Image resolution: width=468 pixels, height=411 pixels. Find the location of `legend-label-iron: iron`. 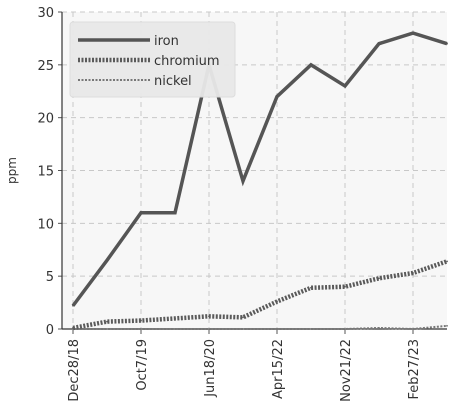

legend-label-iron: iron is located at coordinates (166, 41).